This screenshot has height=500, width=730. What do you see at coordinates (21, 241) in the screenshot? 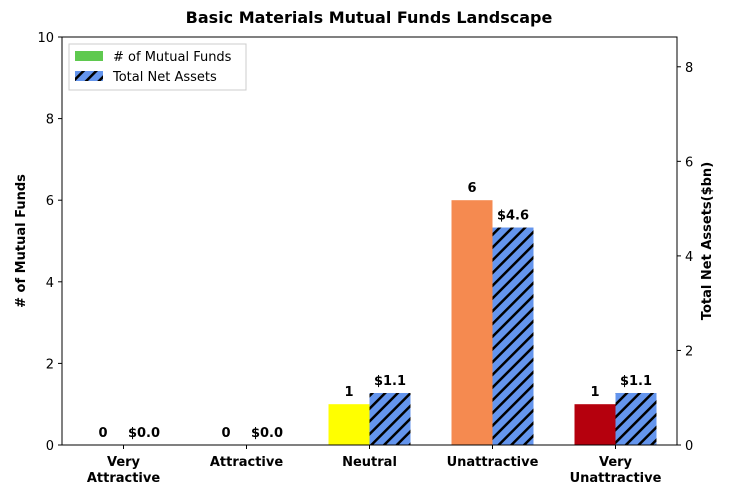
I see `y-axis-label: # of Mutual Funds` at bounding box center [21, 241].